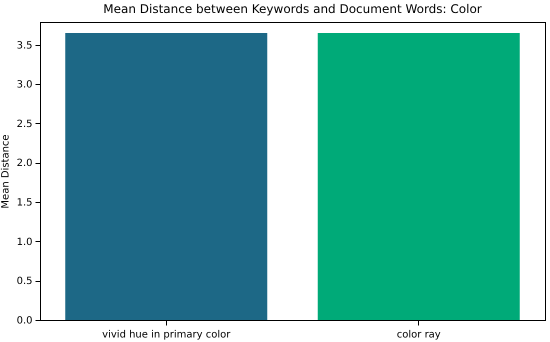 The image size is (550, 342). What do you see at coordinates (167, 335) in the screenshot?
I see `x-tick-label: vivid hue in primary color` at bounding box center [167, 335].